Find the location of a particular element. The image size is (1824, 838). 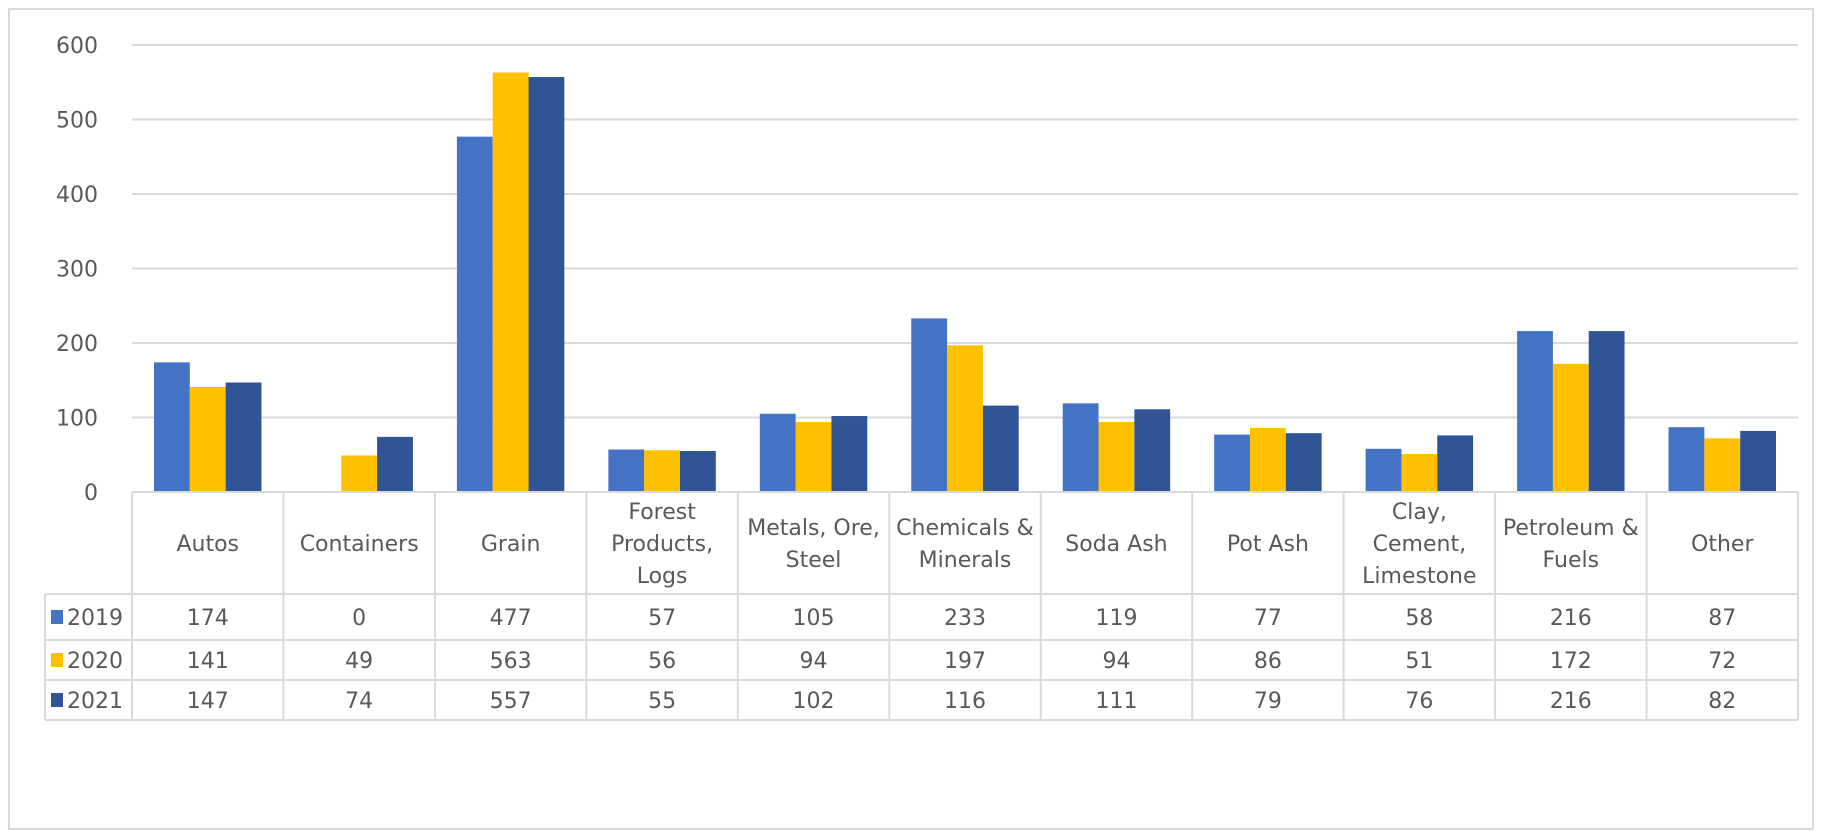

data-table-value: 82 is located at coordinates (1722, 701).